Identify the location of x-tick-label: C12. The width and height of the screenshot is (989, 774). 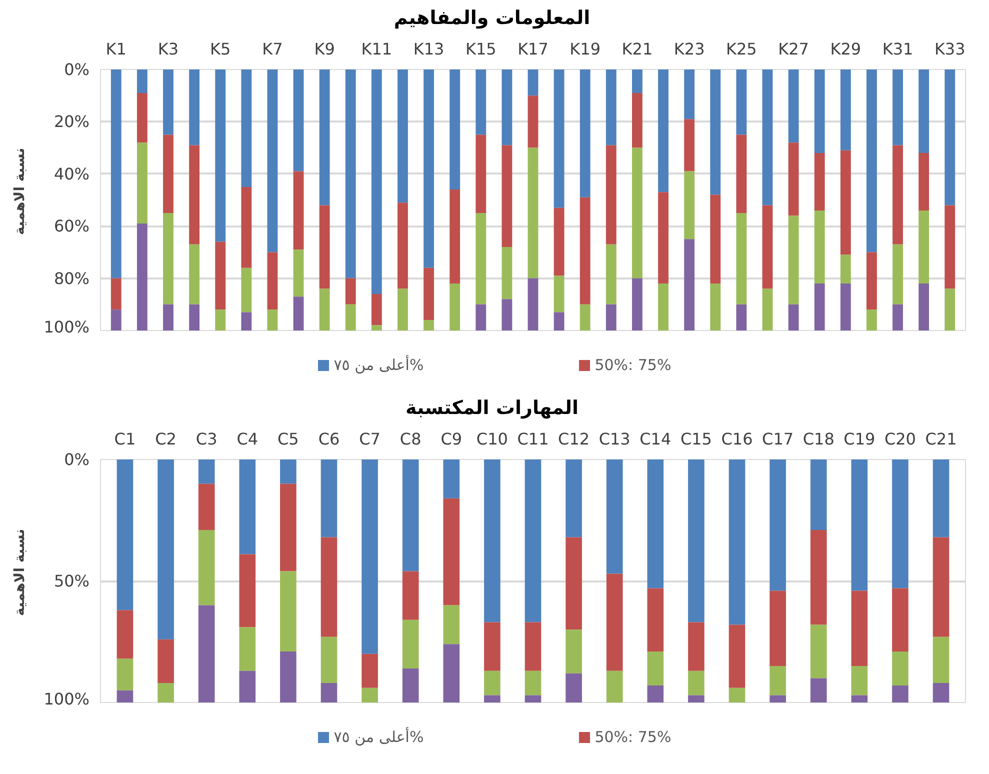
(574, 439).